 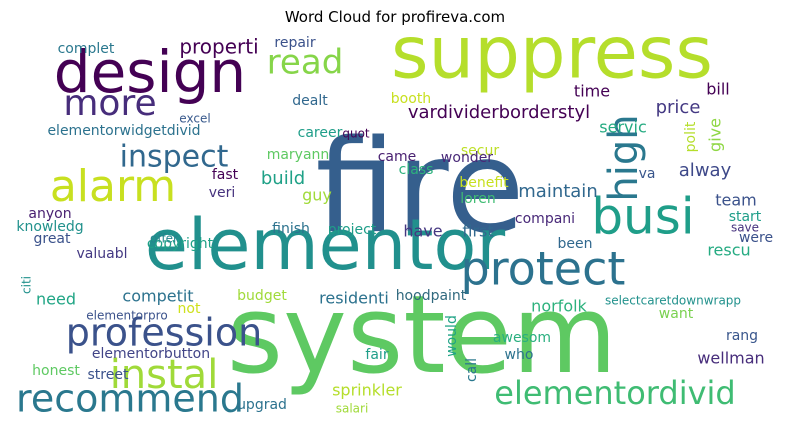 I want to click on word-benefit: benefit, so click(x=484, y=183).